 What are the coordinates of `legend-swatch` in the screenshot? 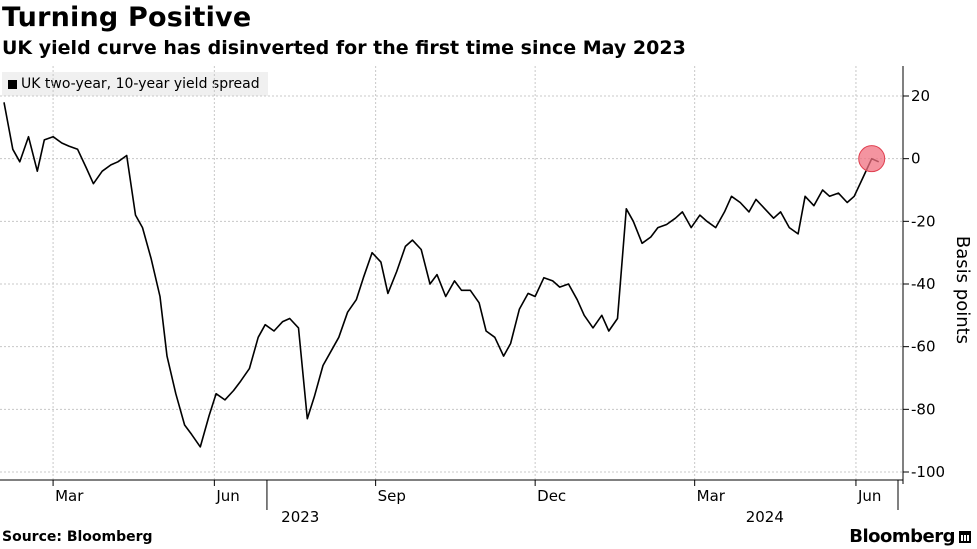 It's located at (12, 84).